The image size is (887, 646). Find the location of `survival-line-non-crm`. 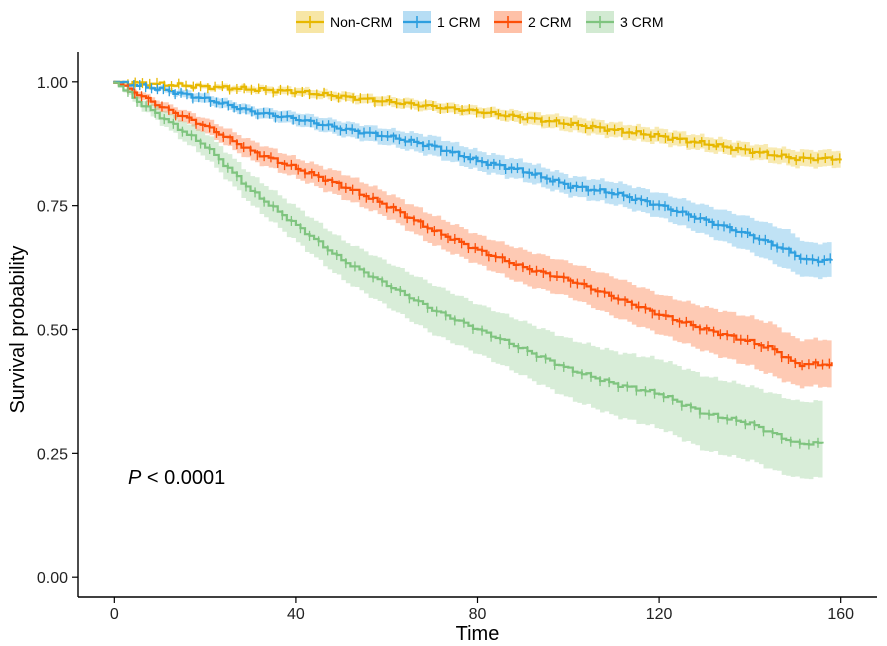

survival-line-non-crm is located at coordinates (477, 121).